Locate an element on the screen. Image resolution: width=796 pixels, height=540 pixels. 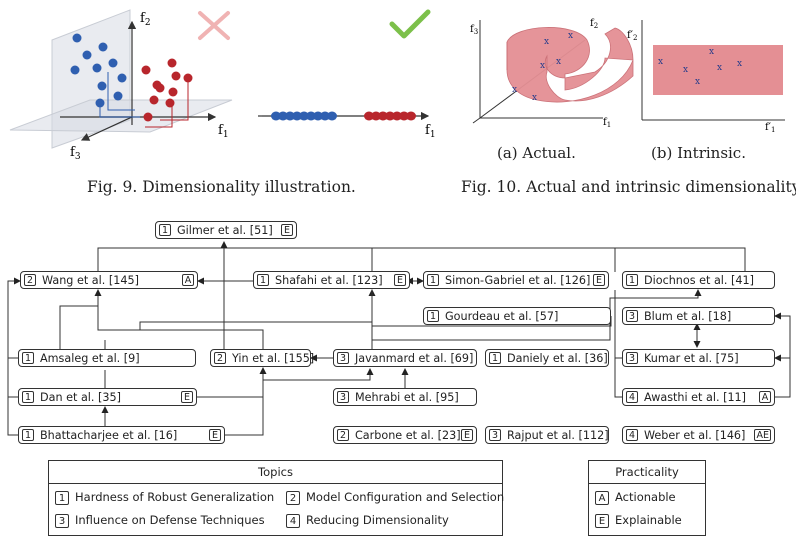
check-icon is located at coordinates (410, 24).